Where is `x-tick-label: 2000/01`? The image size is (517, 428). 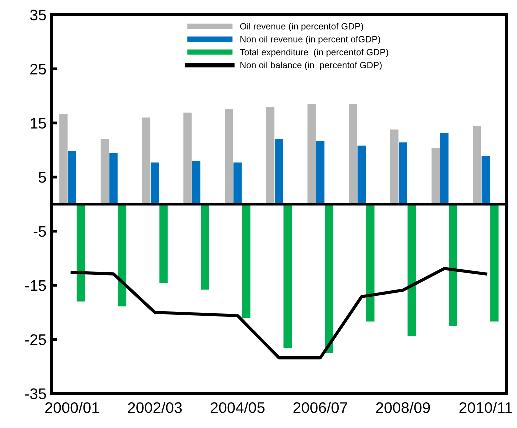 x-tick-label: 2000/01 is located at coordinates (73, 408).